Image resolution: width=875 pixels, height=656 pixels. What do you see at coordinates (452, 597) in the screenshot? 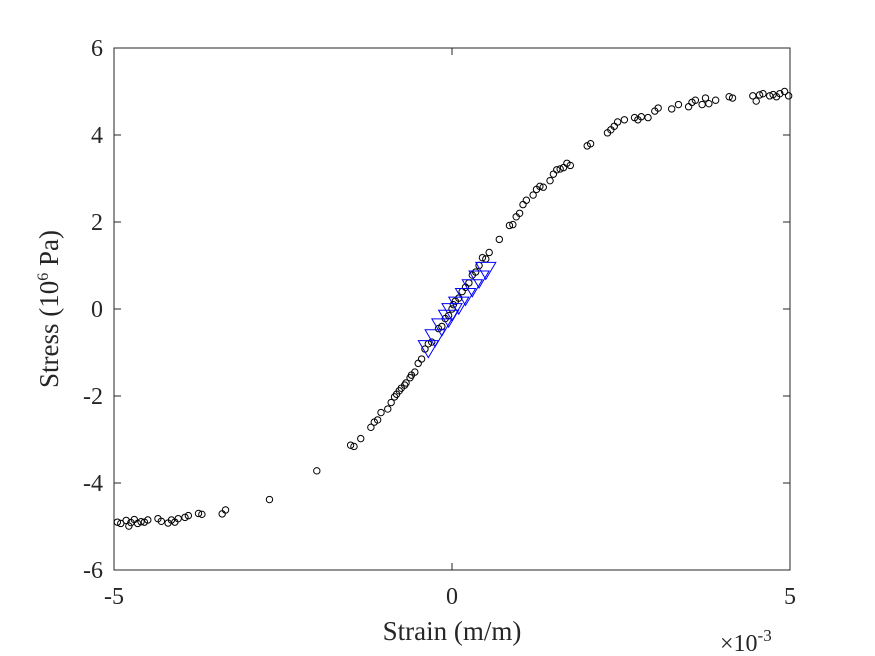
I see `x-tick-label: 0` at bounding box center [452, 597].